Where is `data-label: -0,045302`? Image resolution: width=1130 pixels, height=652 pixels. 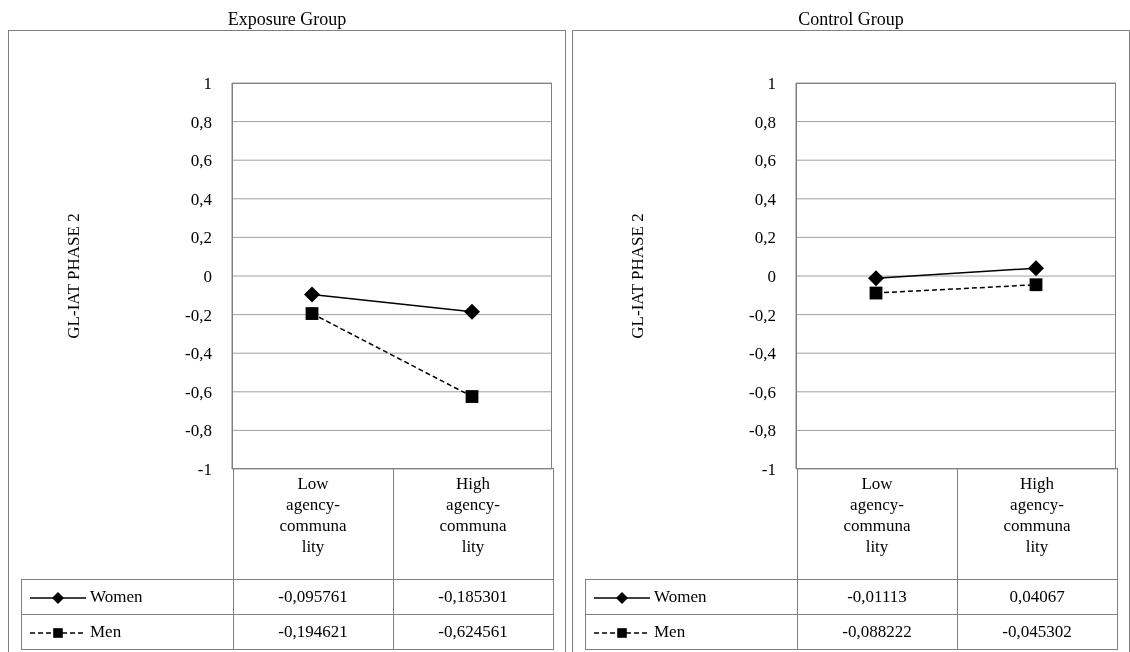
data-label: -0,045302 is located at coordinates (1037, 632).